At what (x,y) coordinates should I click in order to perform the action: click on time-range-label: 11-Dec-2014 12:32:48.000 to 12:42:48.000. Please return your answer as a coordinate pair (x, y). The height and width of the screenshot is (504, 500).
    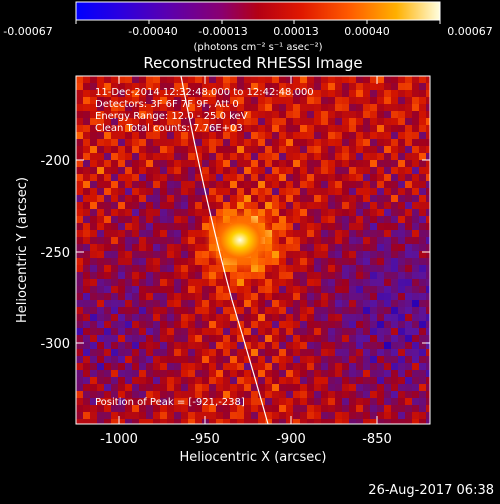
    Looking at the image, I should click on (204, 92).